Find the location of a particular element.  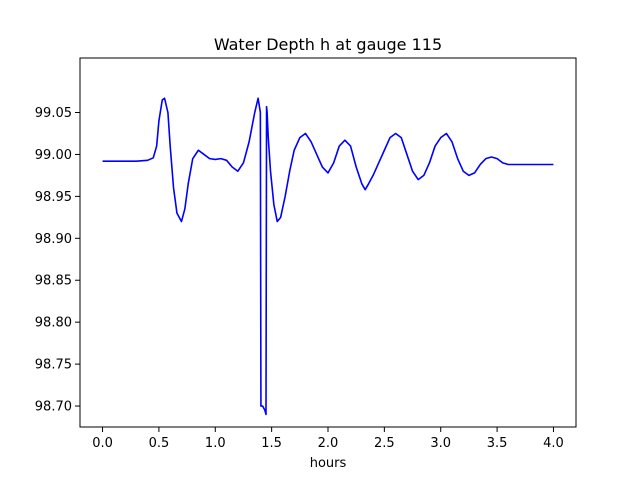

y-tick-label: 98.95 is located at coordinates (53, 197).